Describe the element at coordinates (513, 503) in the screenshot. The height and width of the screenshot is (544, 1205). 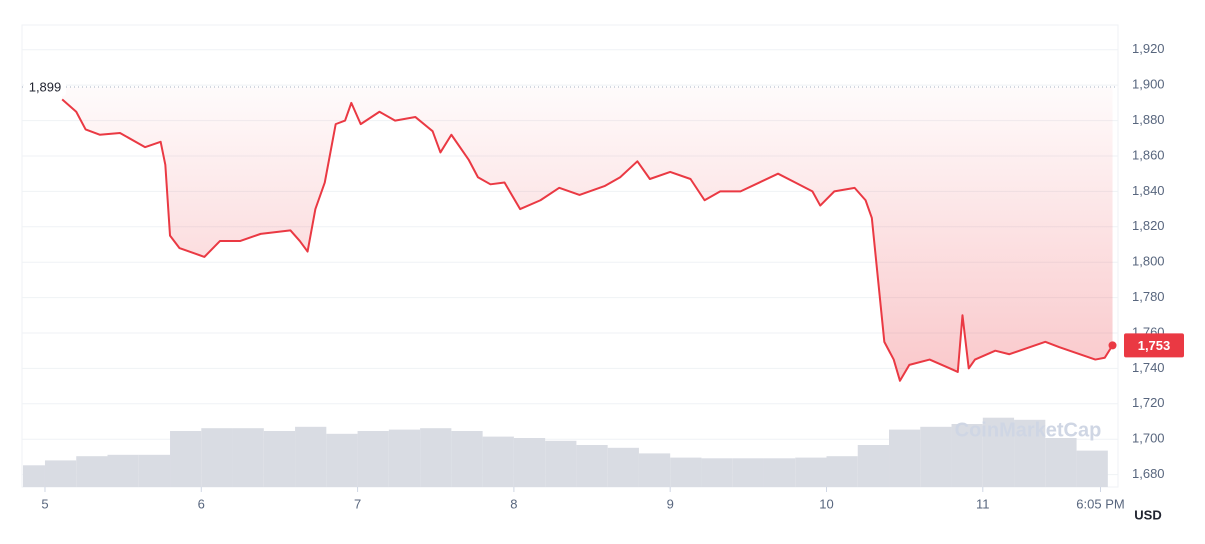
I see `x-tick-label: 8` at that location.